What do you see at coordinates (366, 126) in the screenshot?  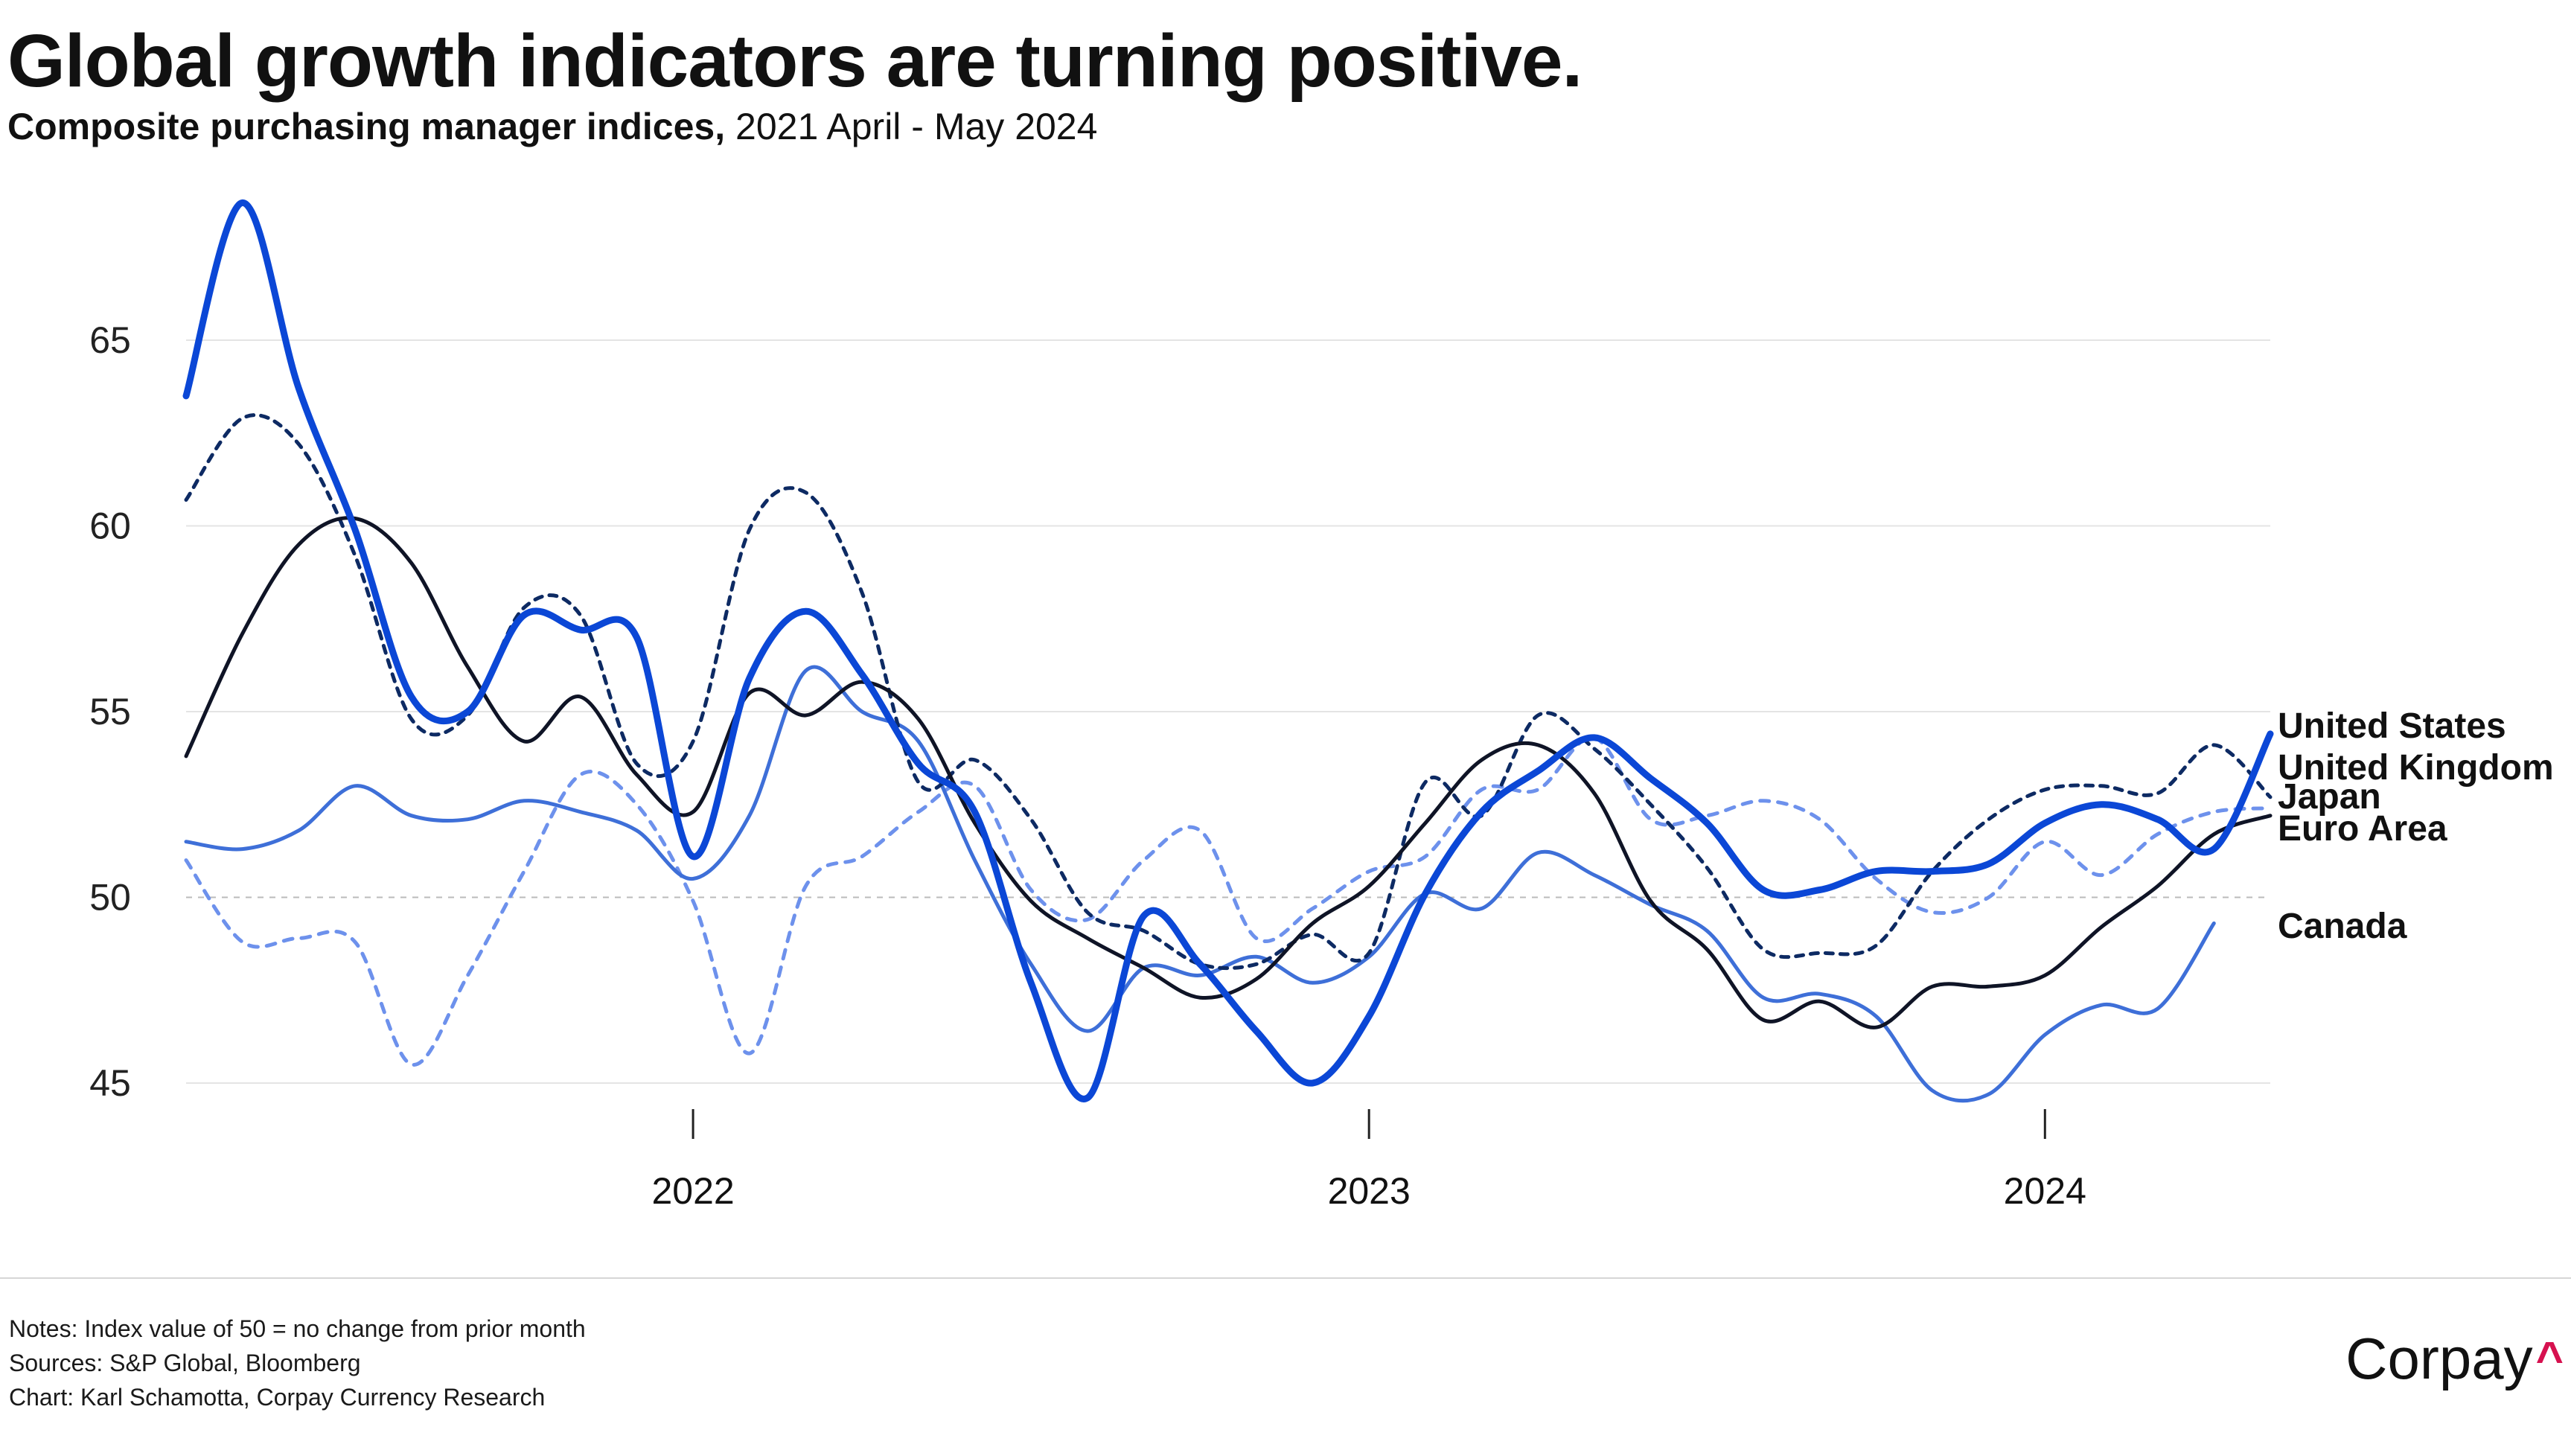 I see `subtitle-strong: Composite purchasing manager indices,` at bounding box center [366, 126].